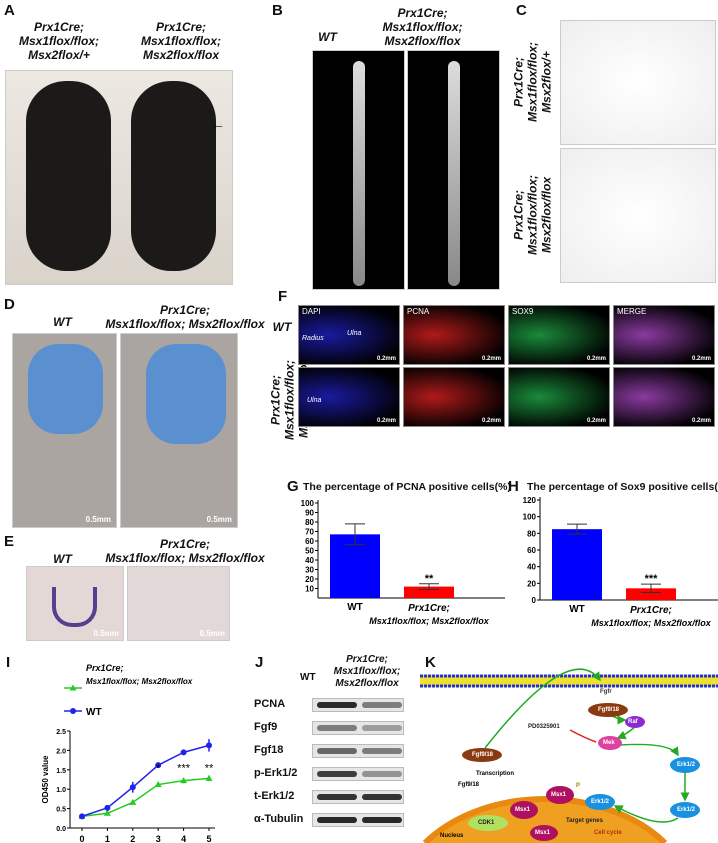 This screenshot has height=843, width=718. Describe the element at coordinates (354, 333) in the screenshot. I see `arrow-label-ulna: Ulna` at that location.